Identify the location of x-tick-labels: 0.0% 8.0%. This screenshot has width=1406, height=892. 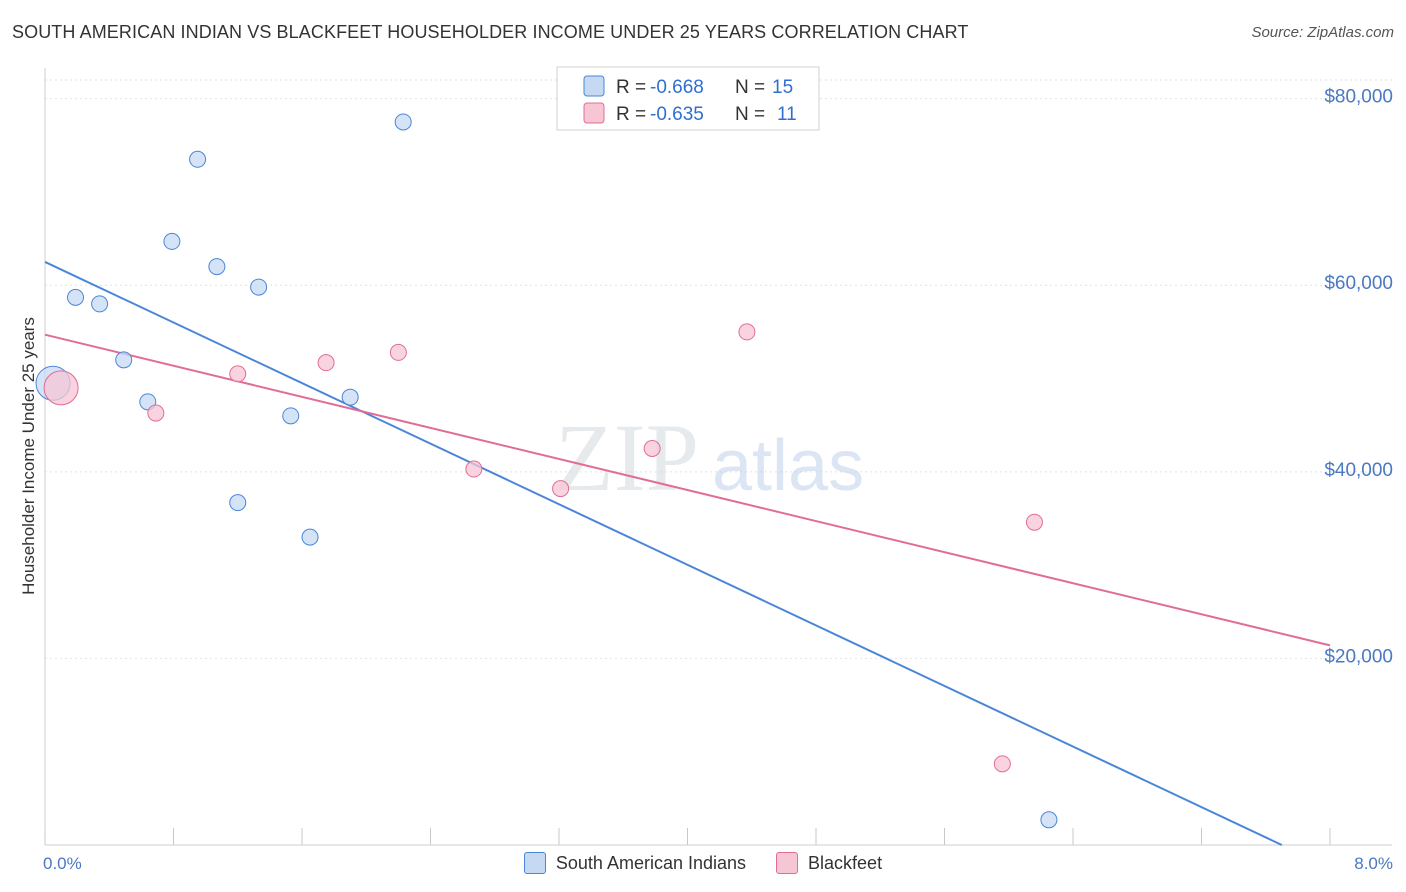
(718, 863).